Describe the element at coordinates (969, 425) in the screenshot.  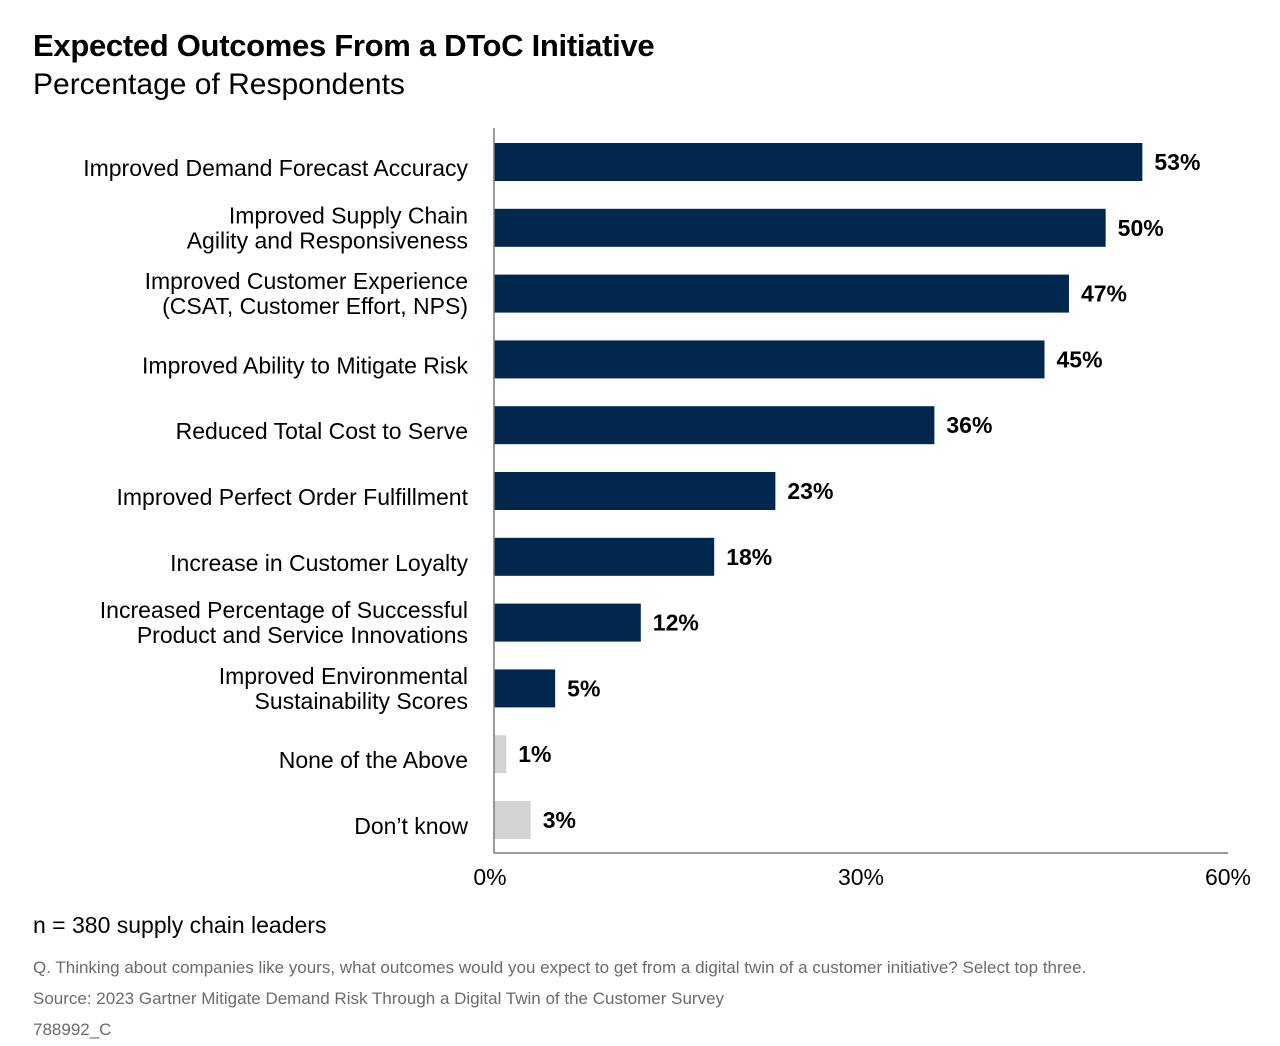
I see `data-label: 36%` at that location.